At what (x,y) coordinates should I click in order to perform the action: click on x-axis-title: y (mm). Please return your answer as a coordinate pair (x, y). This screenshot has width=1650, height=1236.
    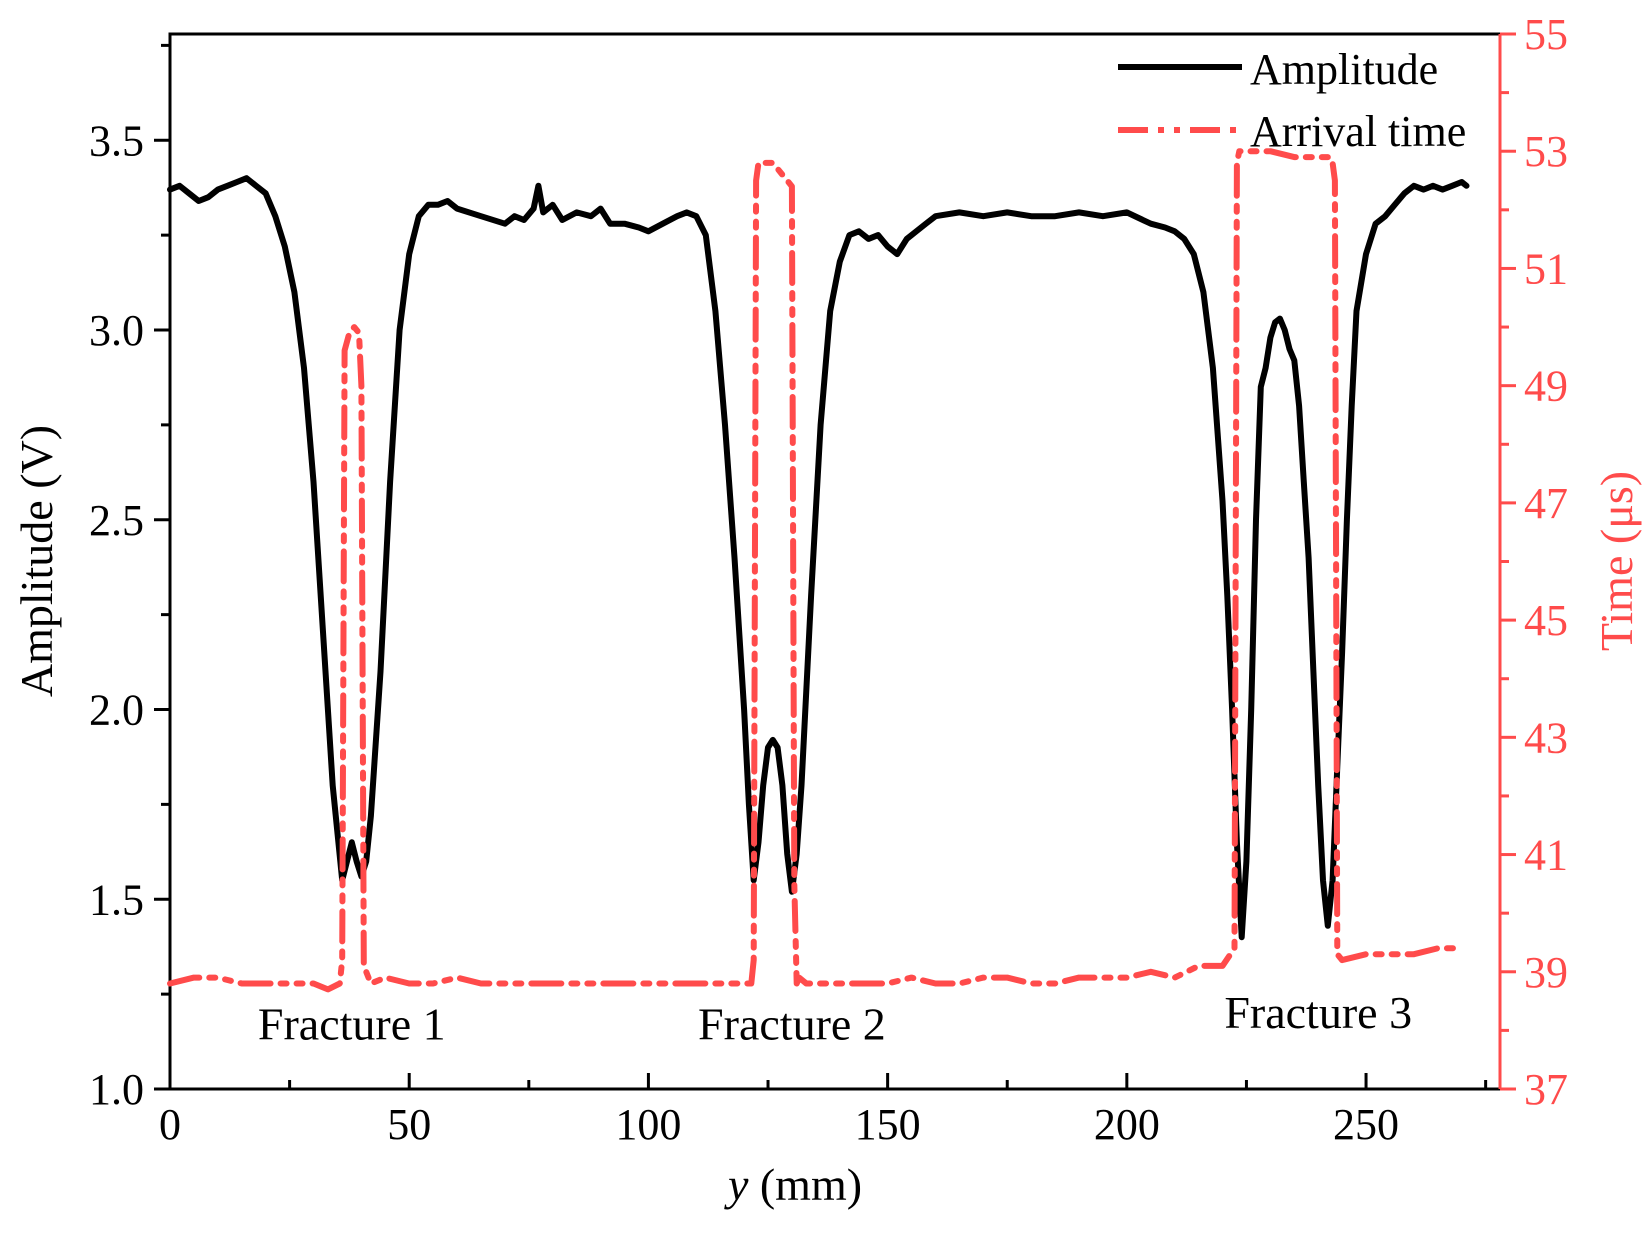
    Looking at the image, I should click on (793, 1184).